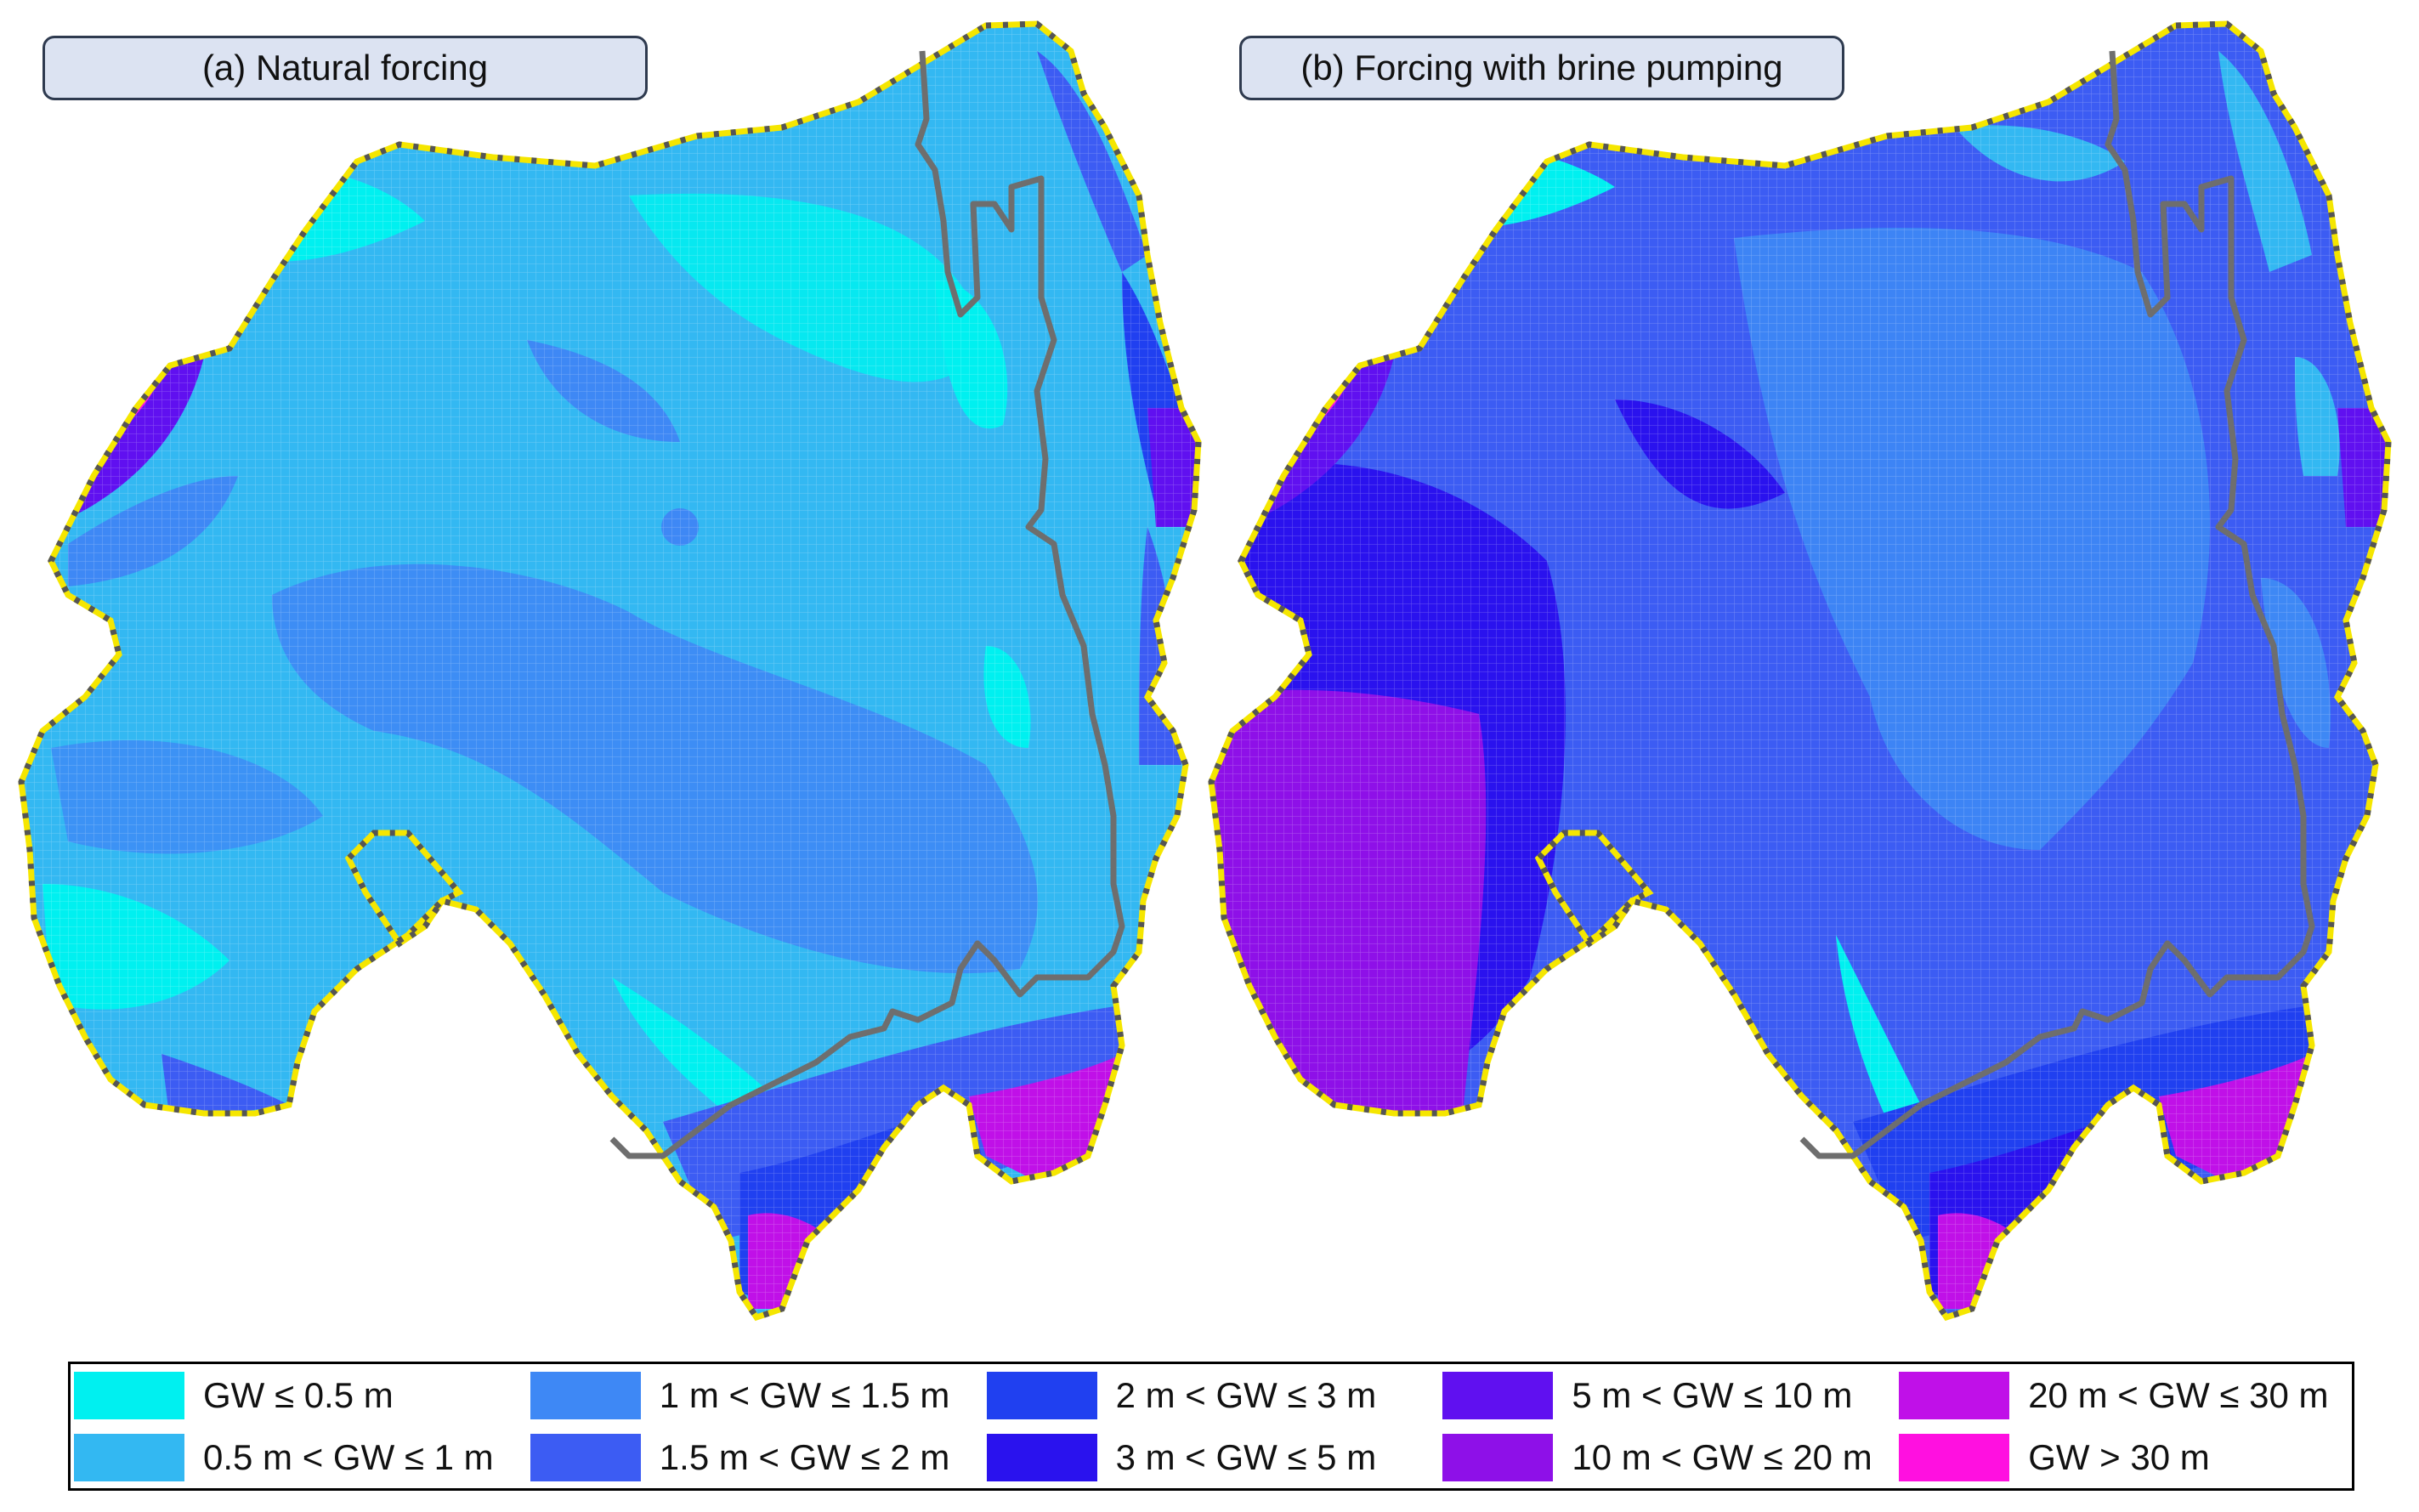  What do you see at coordinates (1541, 68) in the screenshot?
I see `panel-label-b: (b) Forcing with brine pumping` at bounding box center [1541, 68].